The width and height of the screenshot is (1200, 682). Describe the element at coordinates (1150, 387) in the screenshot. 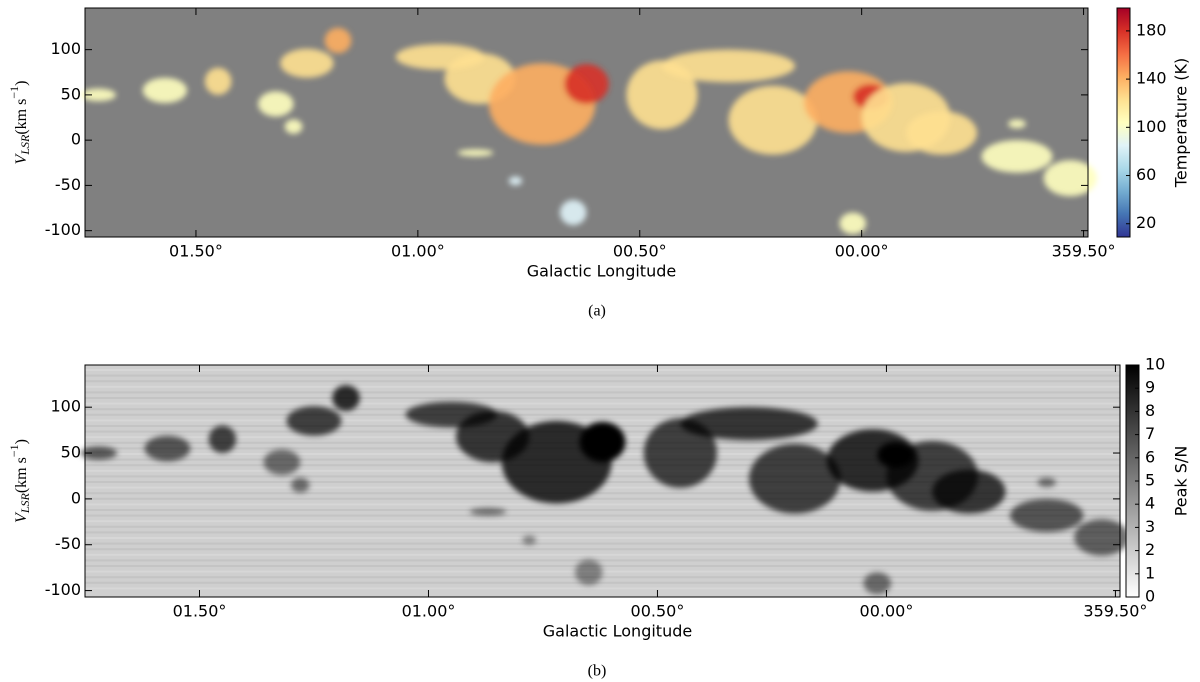

I see `colorbar-tick-label: 9` at that location.